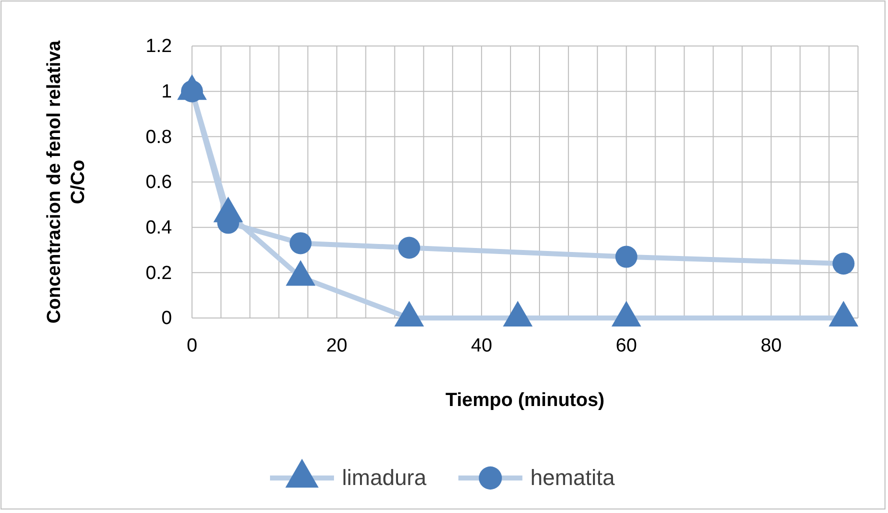  Describe the element at coordinates (525, 400) in the screenshot. I see `x-axis-title: Tiempo (minutos)` at that location.